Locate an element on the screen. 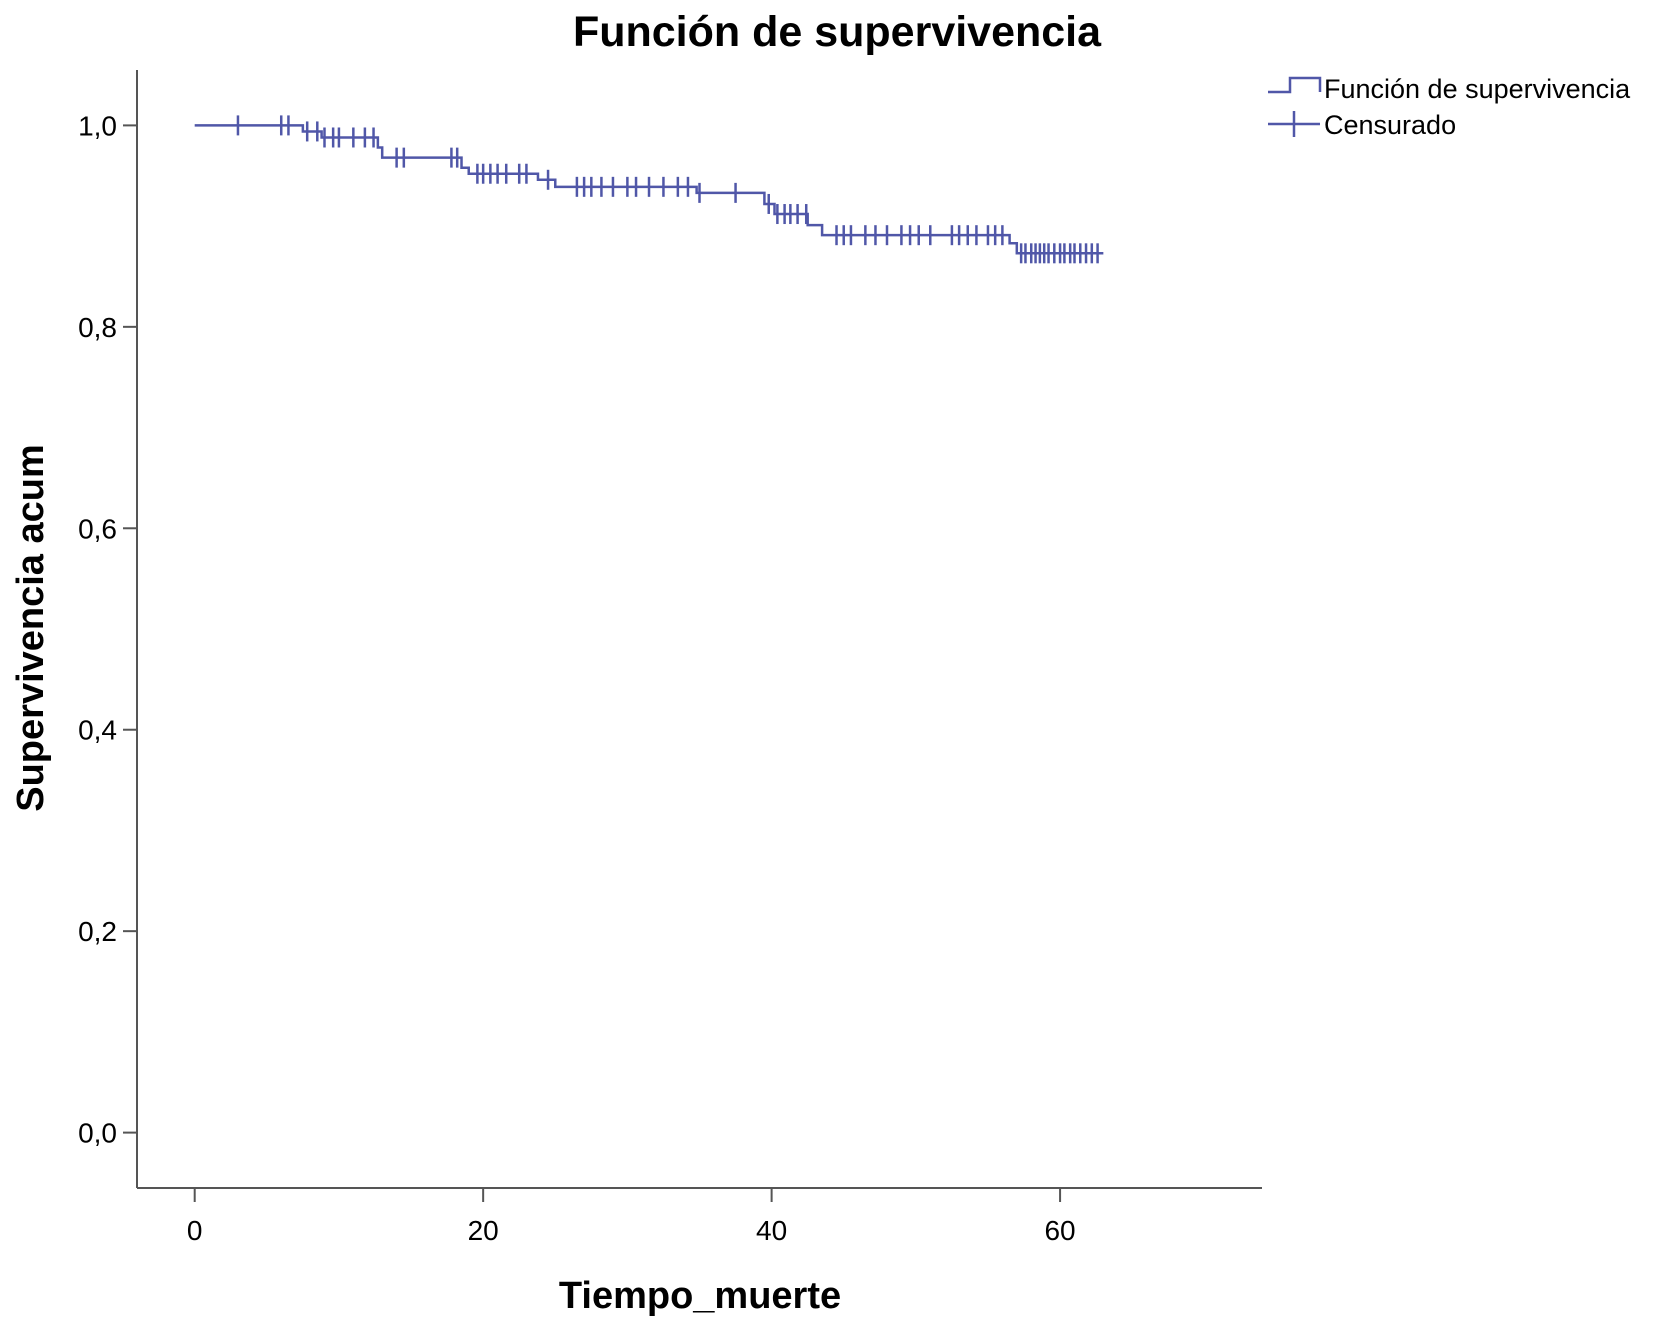 Image resolution: width=1675 pixels, height=1321 pixels. x-tick-label: 60 is located at coordinates (1059, 1230).